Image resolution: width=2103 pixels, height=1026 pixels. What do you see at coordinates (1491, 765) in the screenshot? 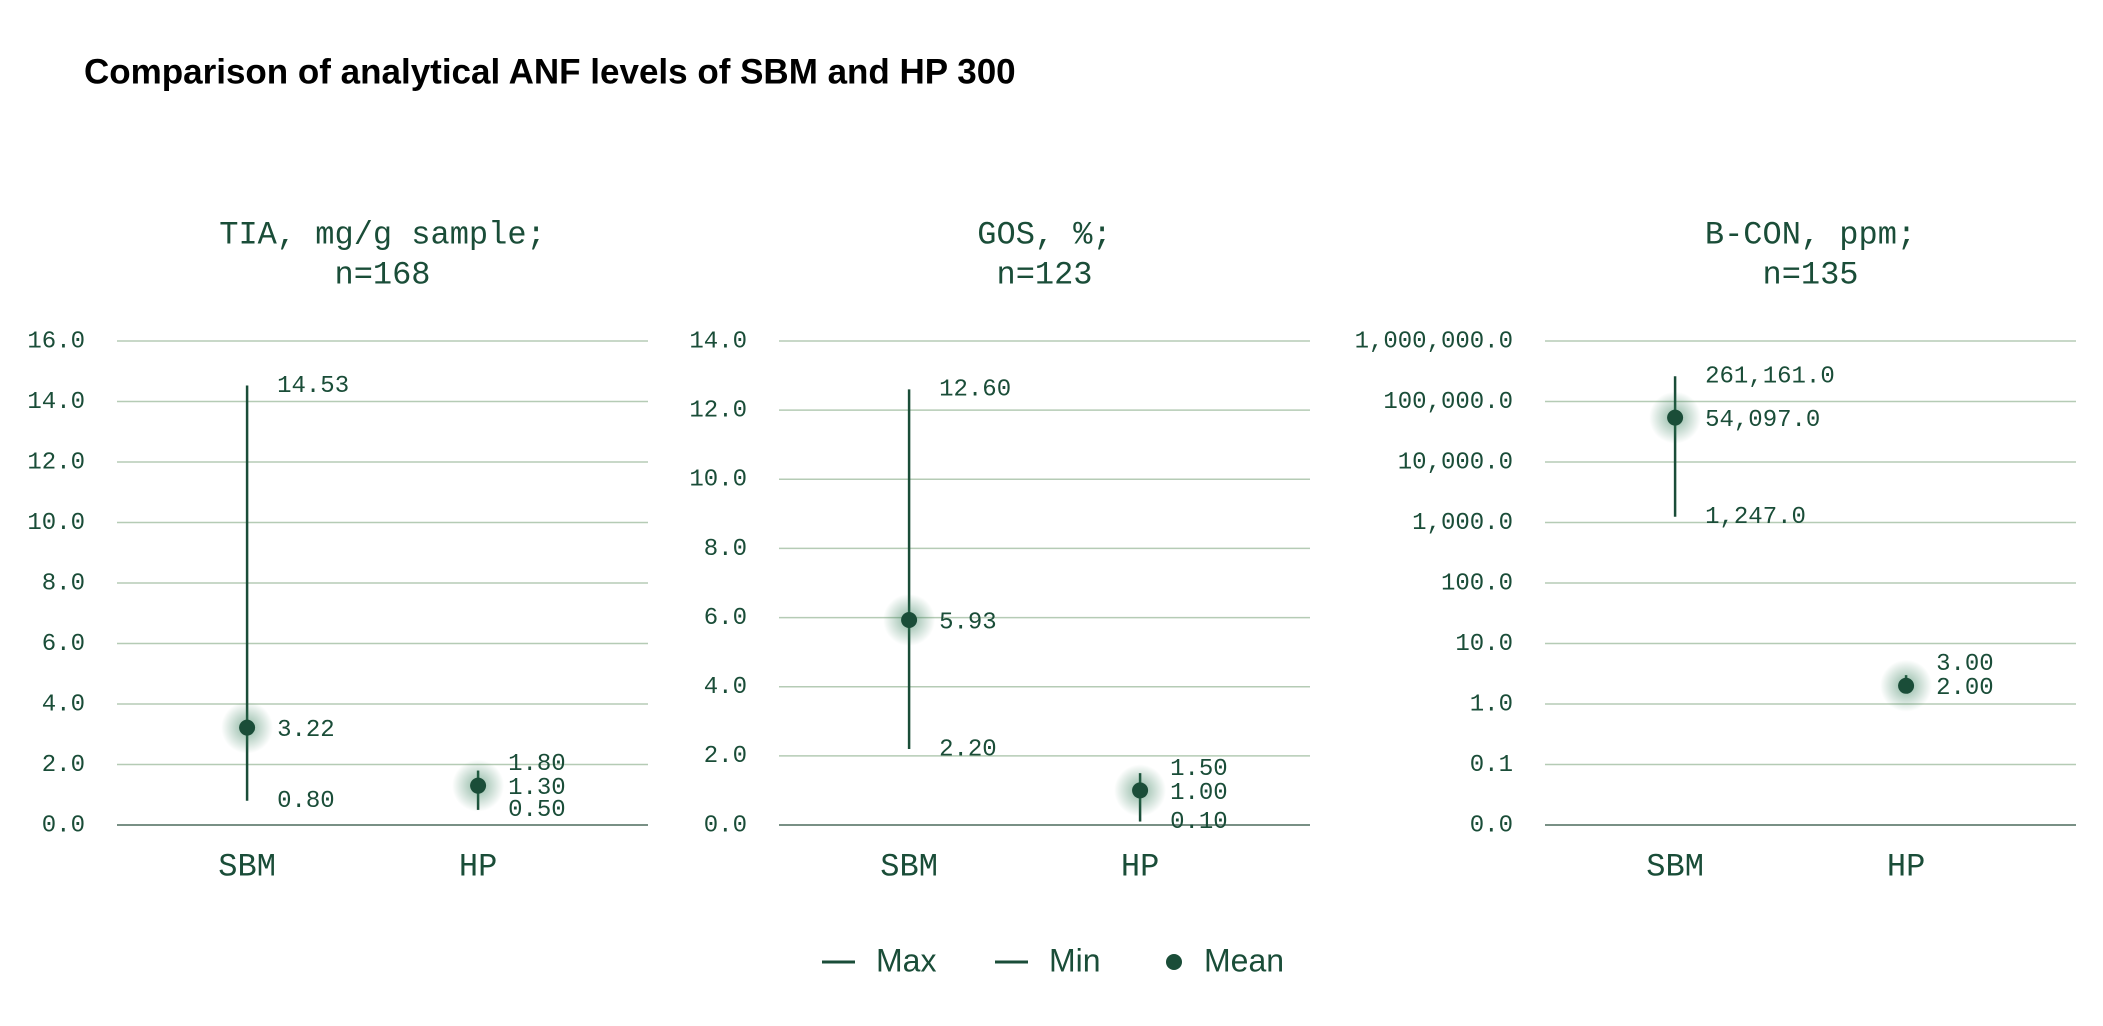
I see `y-tick-label: 0.1` at bounding box center [1491, 765].